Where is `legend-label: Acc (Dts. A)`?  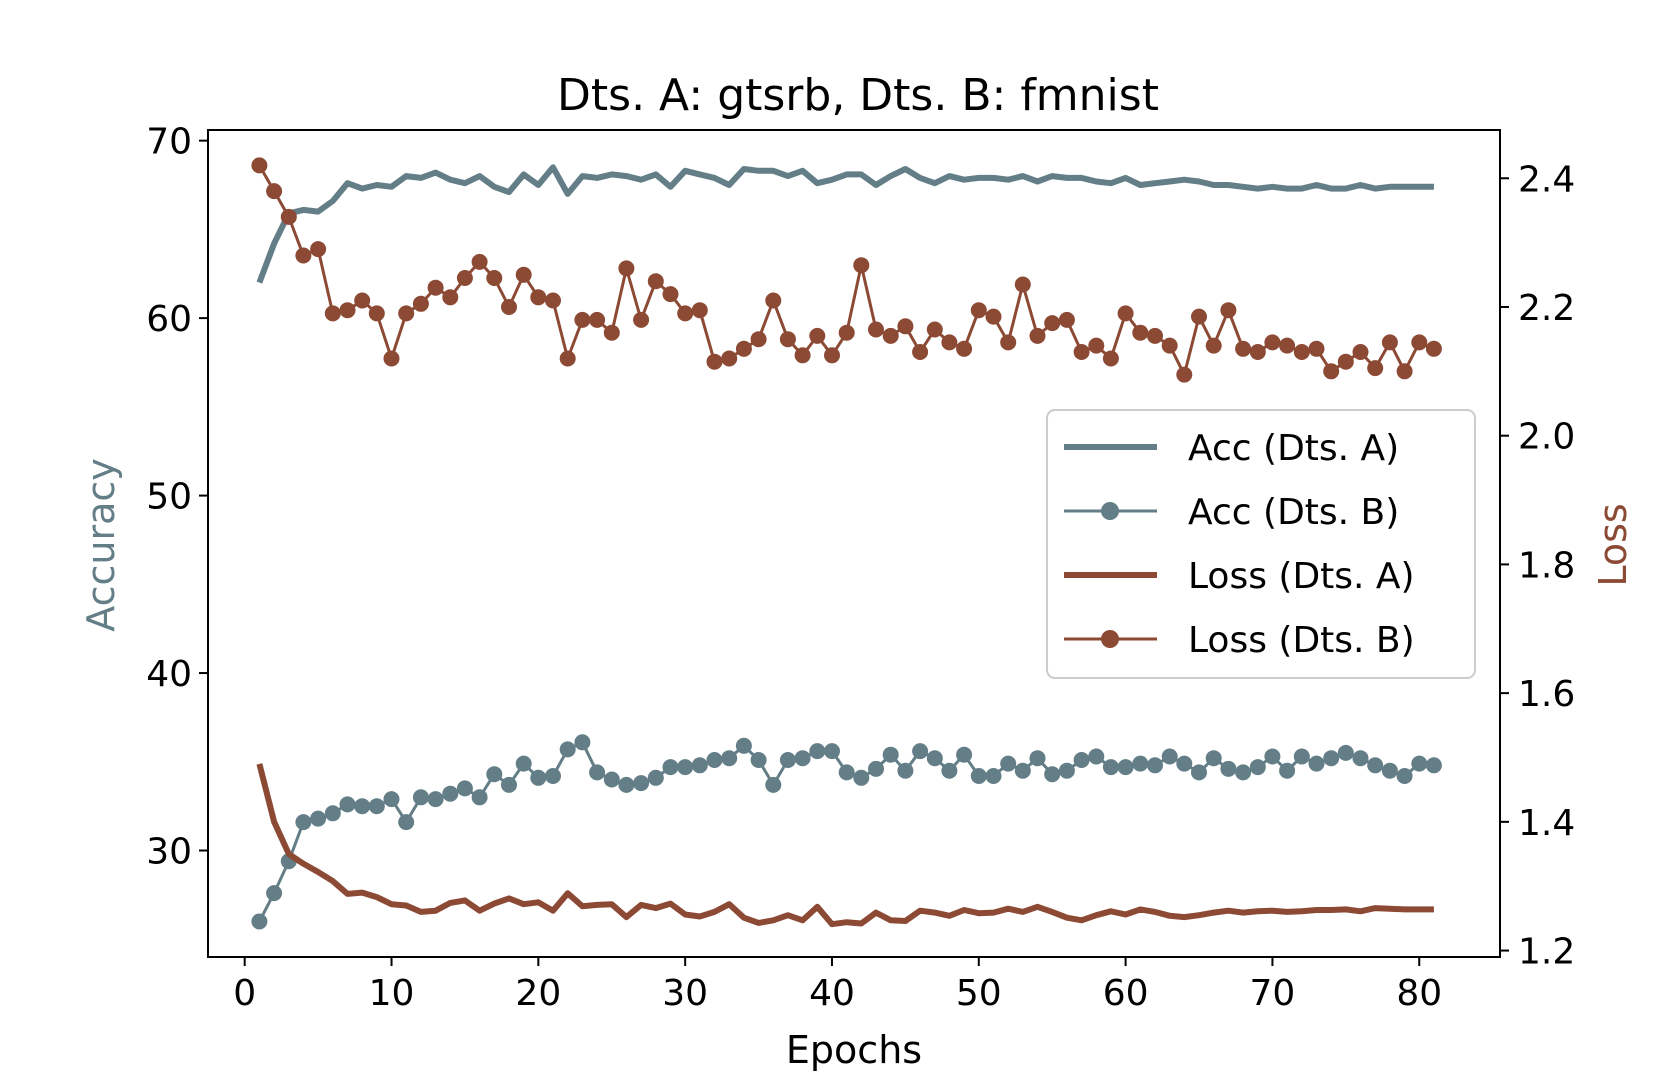 legend-label: Acc (Dts. A) is located at coordinates (1293, 448).